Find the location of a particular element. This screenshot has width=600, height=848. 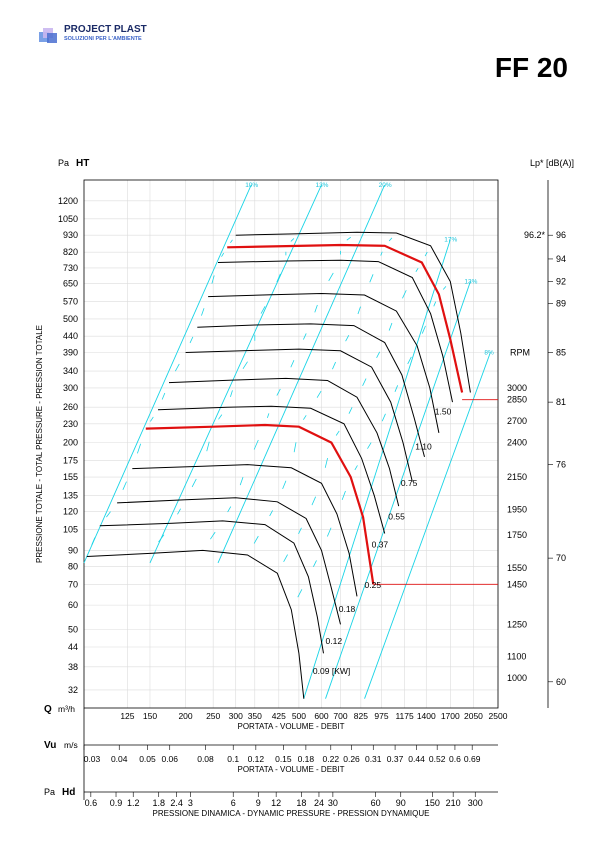

y-tick-label: 230 is located at coordinates (70, 424).